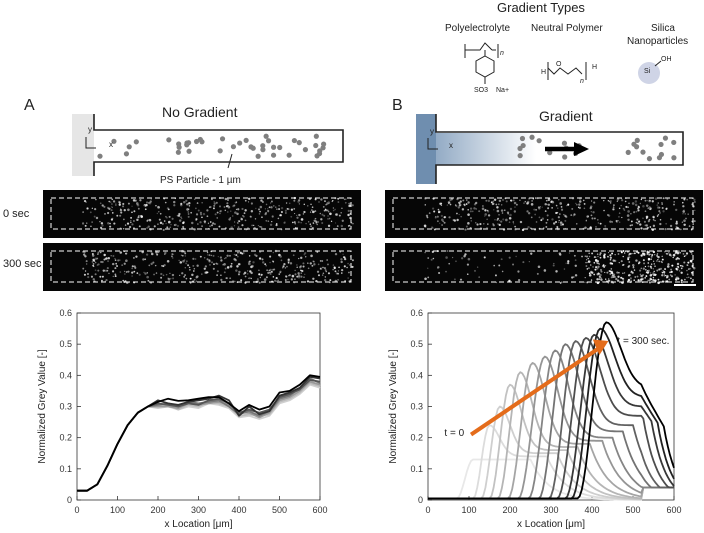 The width and height of the screenshot is (704, 533). I want to click on micrograph-b-300s, so click(544, 267).